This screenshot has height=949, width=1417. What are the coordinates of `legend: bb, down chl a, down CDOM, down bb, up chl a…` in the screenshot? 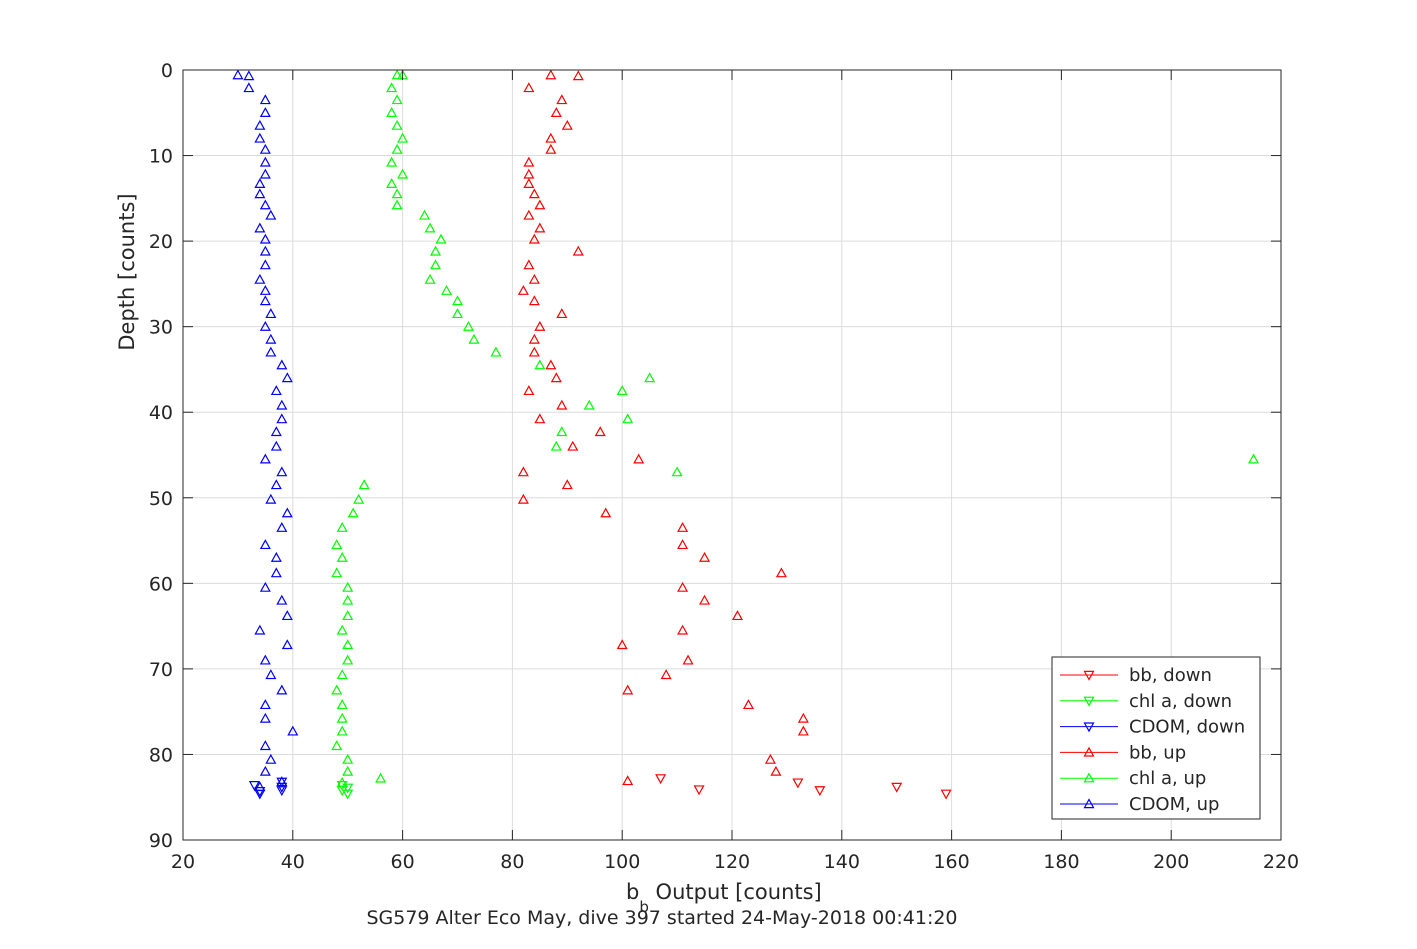 It's located at (1156, 738).